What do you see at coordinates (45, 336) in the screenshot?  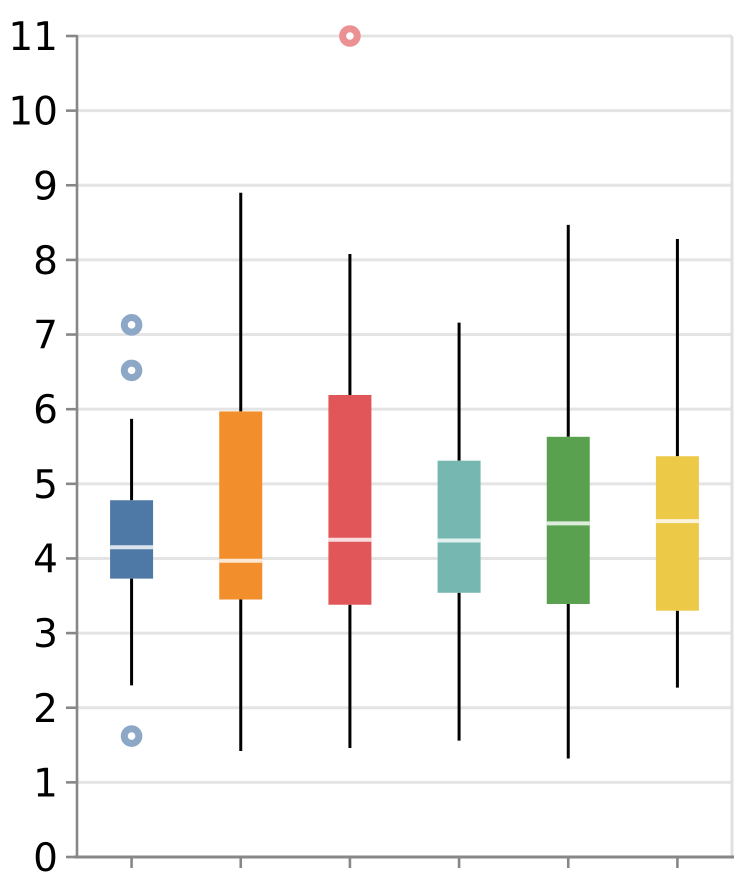 I see `y-tick-label-7: 7` at bounding box center [45, 336].